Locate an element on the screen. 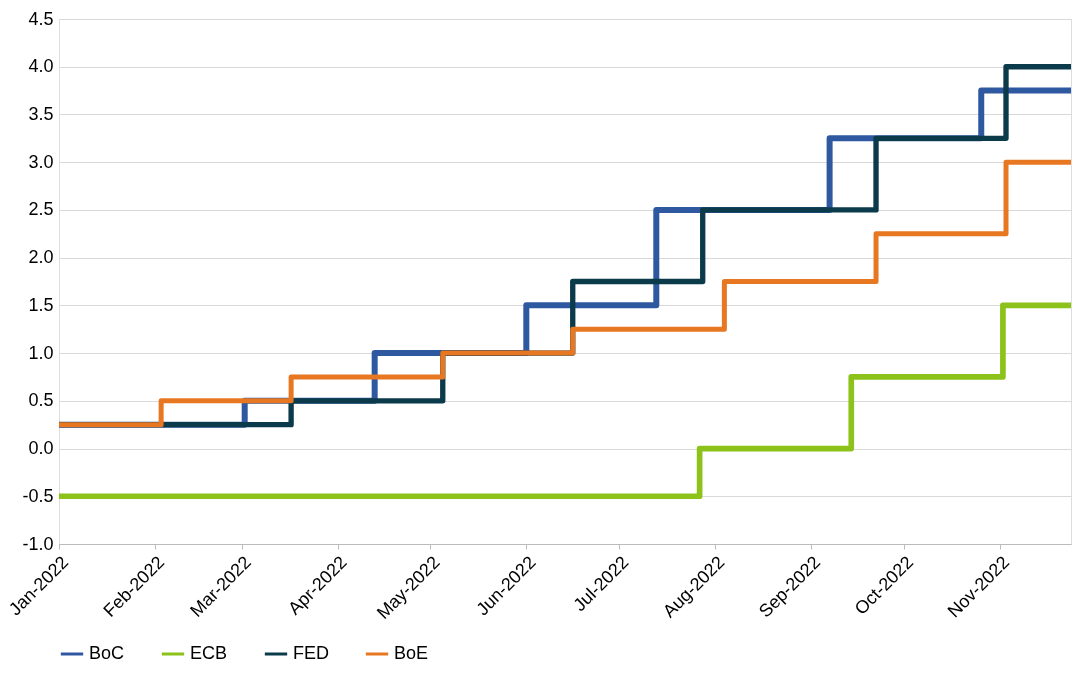  y-tick-label: -0.5 is located at coordinates (38, 495).